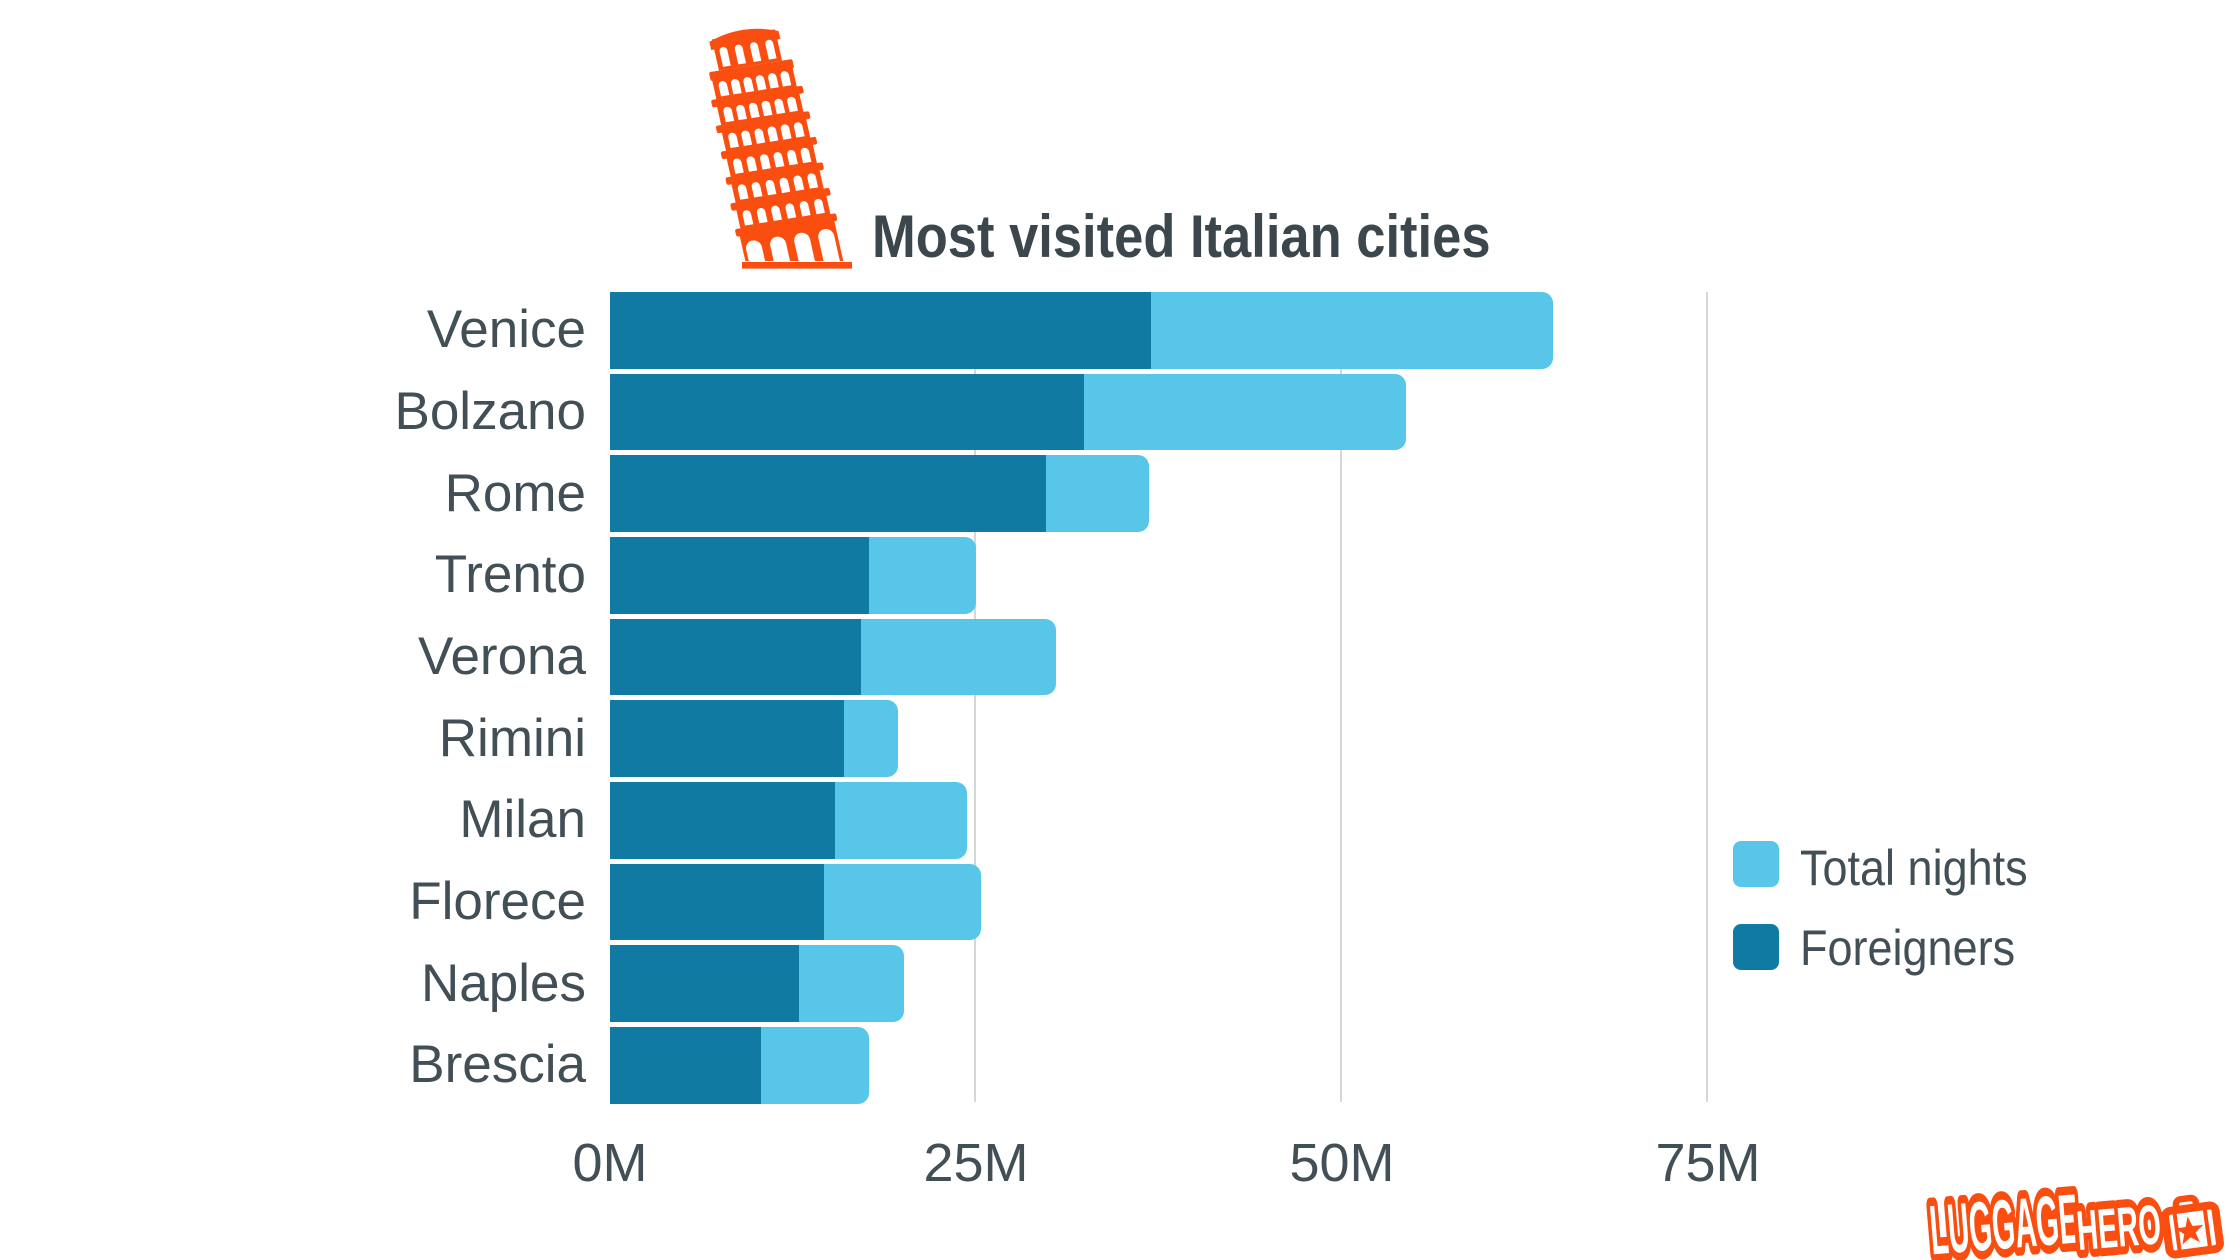 Image resolution: width=2240 pixels, height=1260 pixels. I want to click on svg-text: LUGGAGE, so click(2004, 1220).